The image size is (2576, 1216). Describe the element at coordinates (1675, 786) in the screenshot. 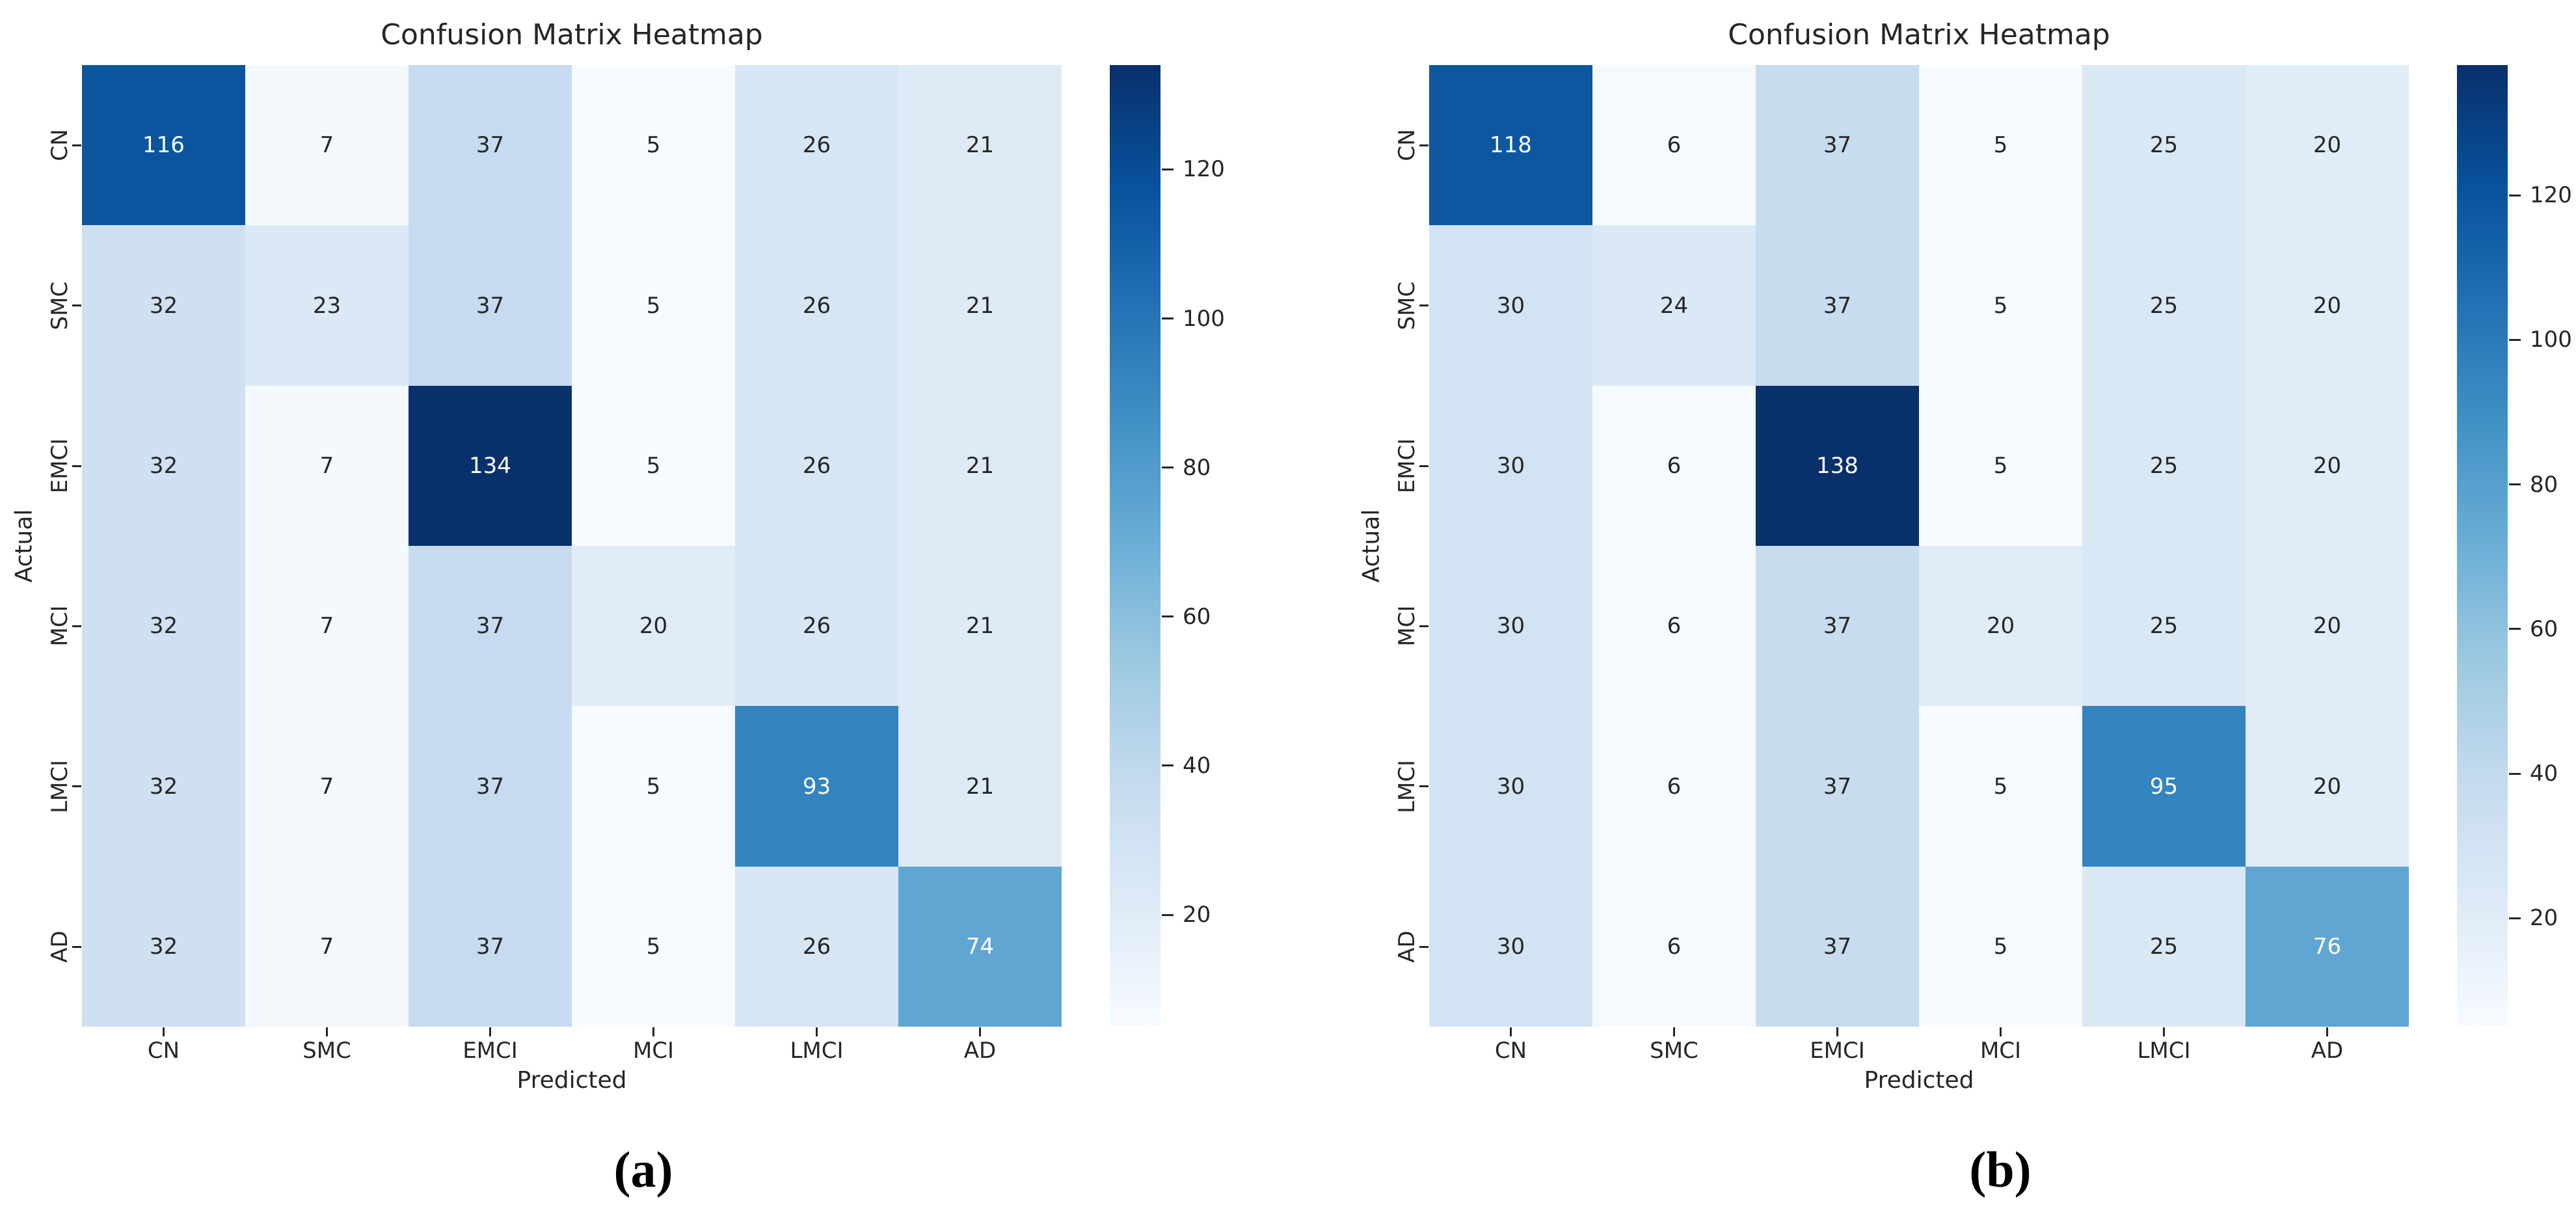

I see `cell-value: 6` at that location.